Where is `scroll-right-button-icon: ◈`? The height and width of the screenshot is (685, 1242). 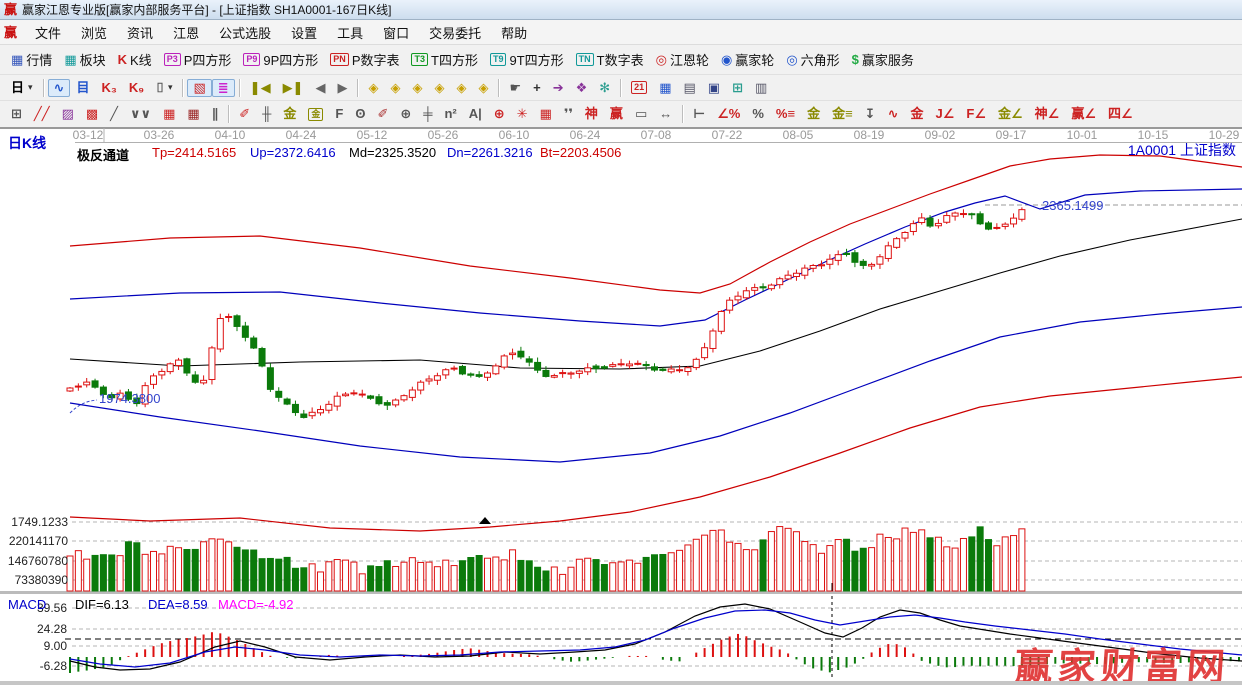 scroll-right-button-icon: ◈ is located at coordinates (395, 87).